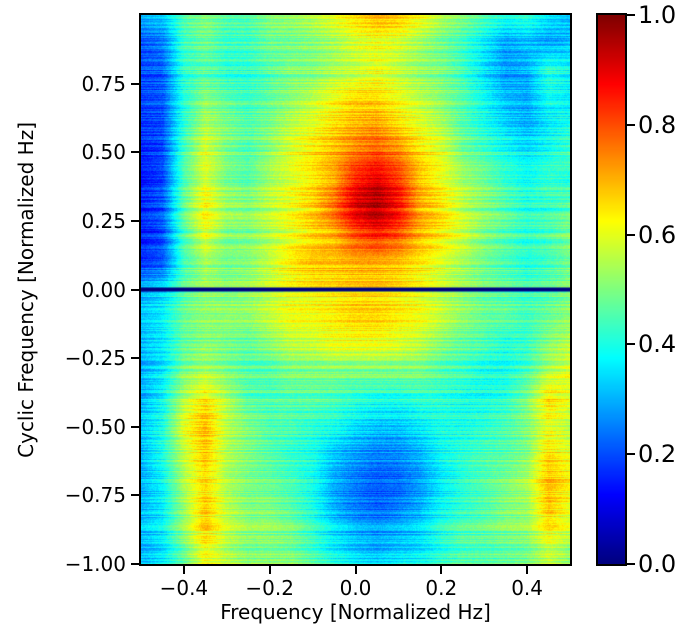 This screenshot has height=641, width=690. What do you see at coordinates (527, 588) in the screenshot?
I see `x-tick-label: 0.4` at bounding box center [527, 588].